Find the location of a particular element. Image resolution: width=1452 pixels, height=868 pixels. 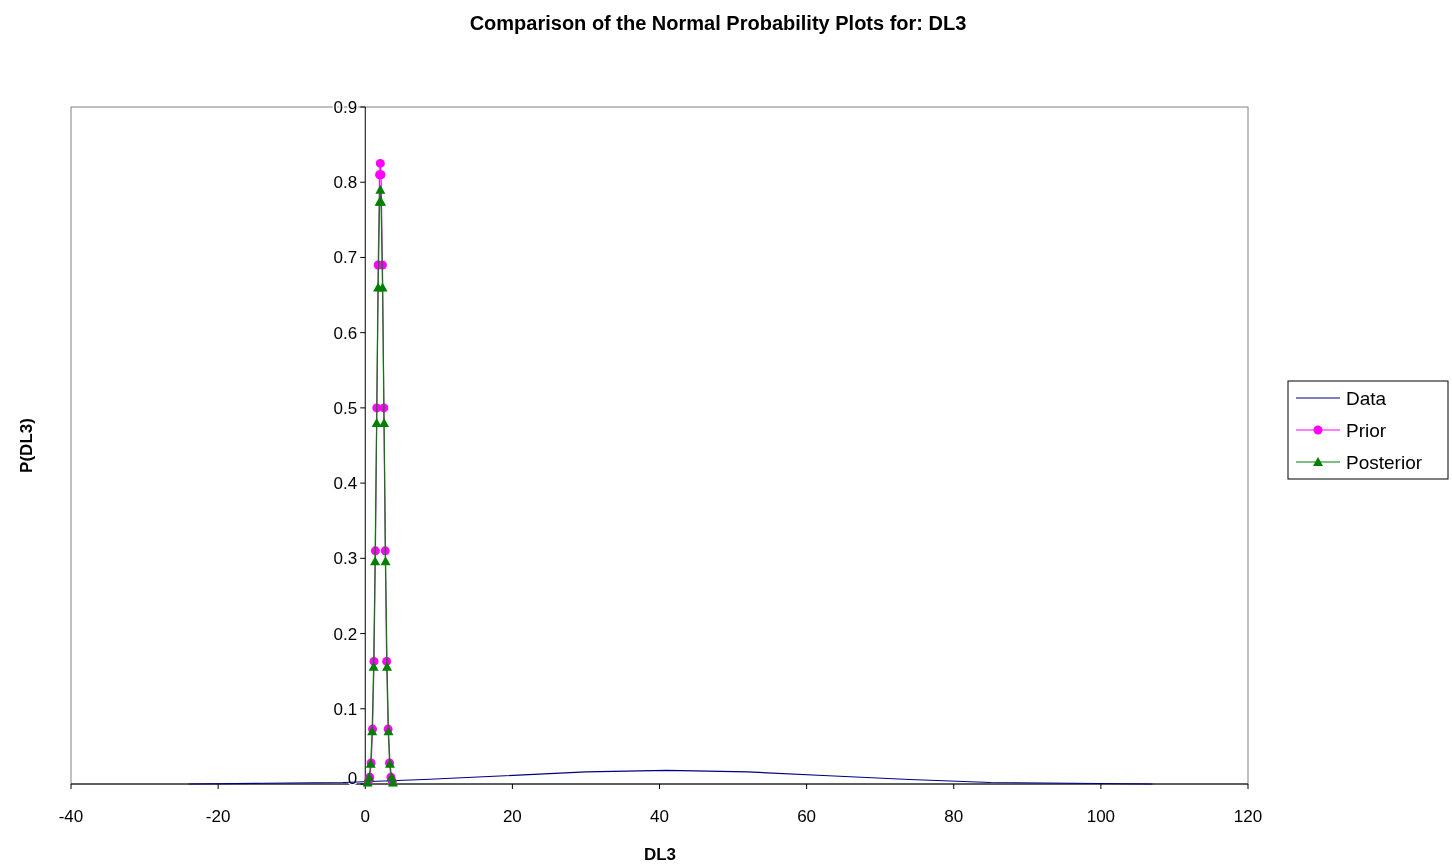

y-tick-label: 0.4 is located at coordinates (345, 484).